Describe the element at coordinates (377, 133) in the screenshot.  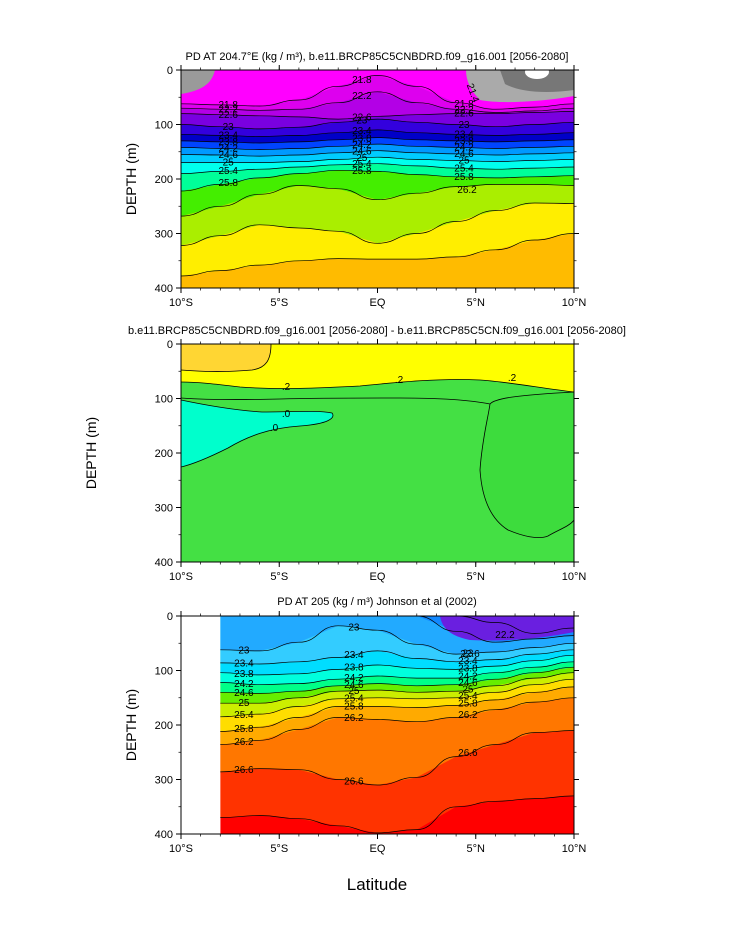
I see `isopycnal-line-23.4` at that location.